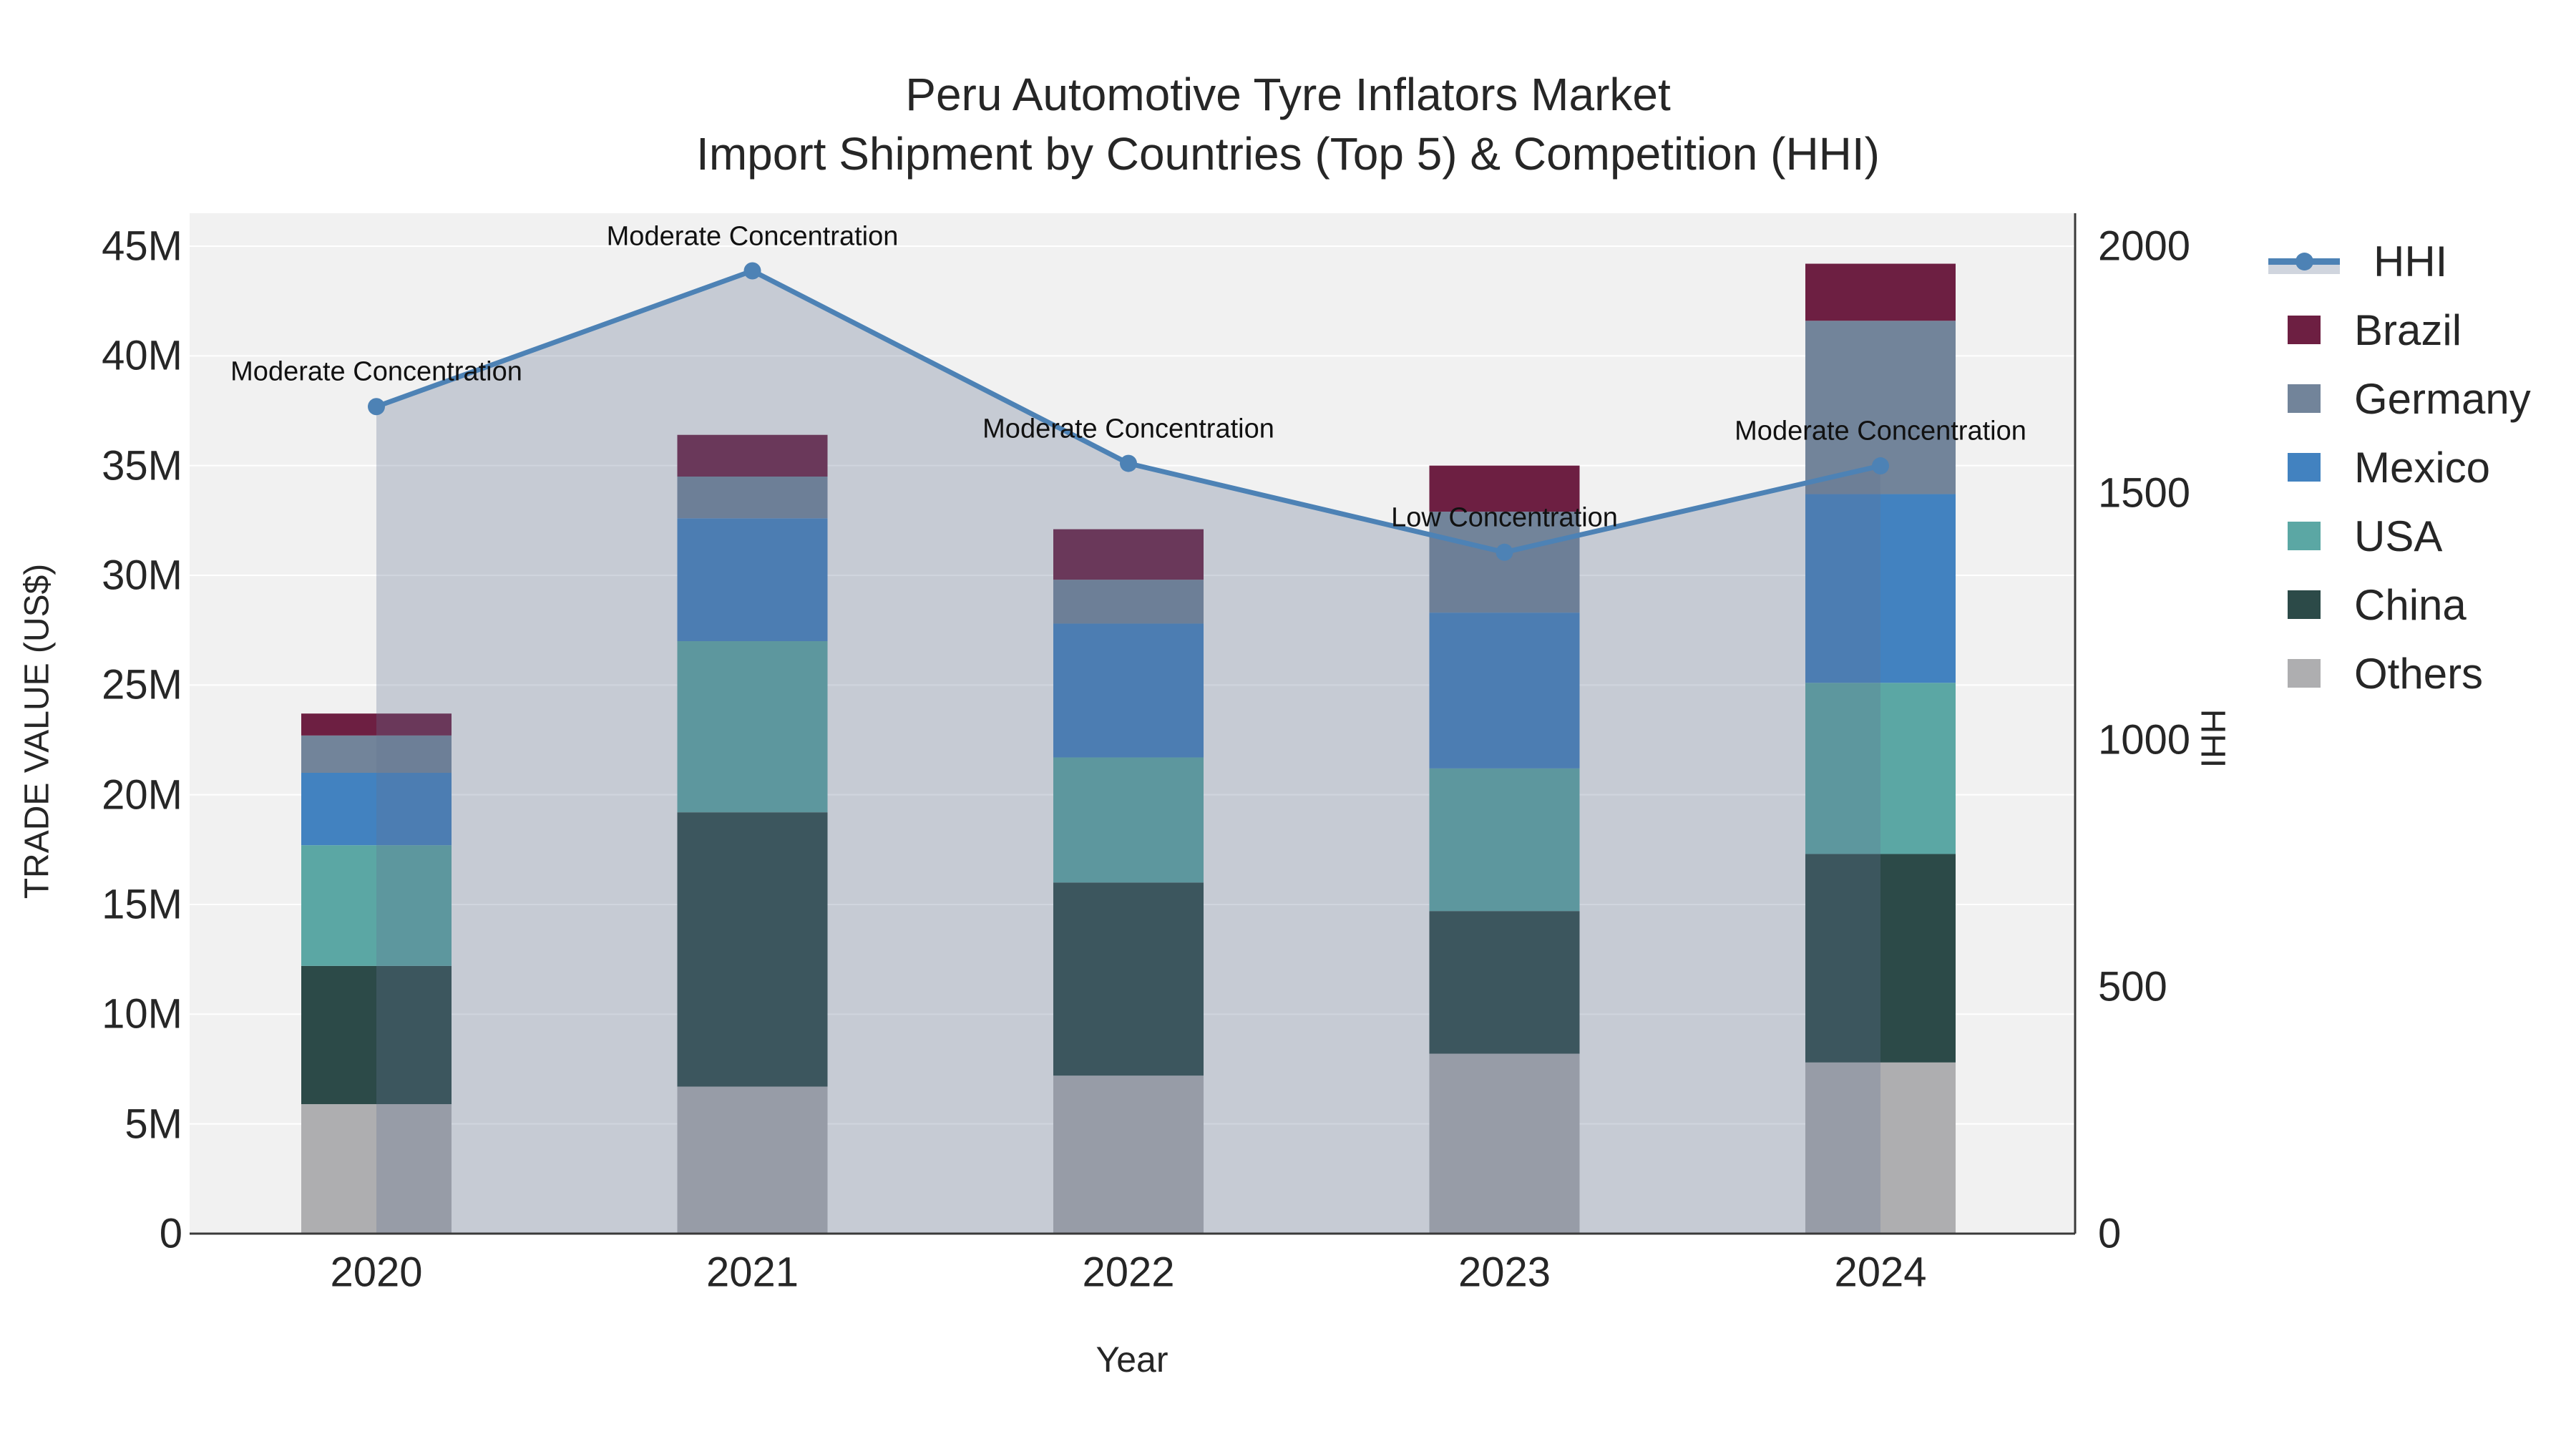 The height and width of the screenshot is (1449, 2576). What do you see at coordinates (1881, 958) in the screenshot?
I see `bar-segment-2024-china` at bounding box center [1881, 958].